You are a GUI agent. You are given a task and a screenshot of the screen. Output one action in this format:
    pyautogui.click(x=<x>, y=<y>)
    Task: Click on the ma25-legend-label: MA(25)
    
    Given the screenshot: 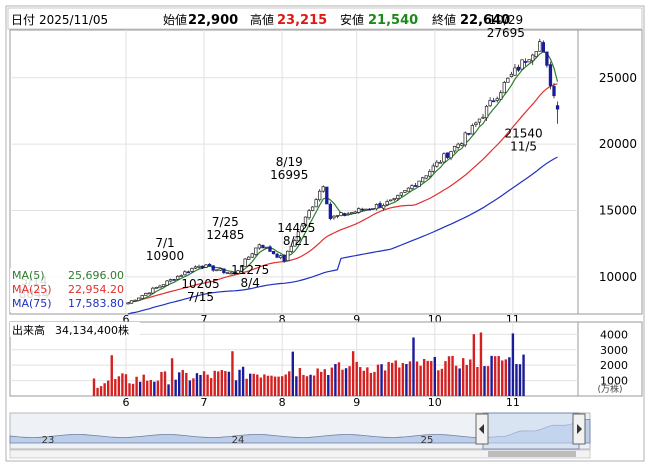 What is the action you would take?
    pyautogui.click(x=32, y=289)
    